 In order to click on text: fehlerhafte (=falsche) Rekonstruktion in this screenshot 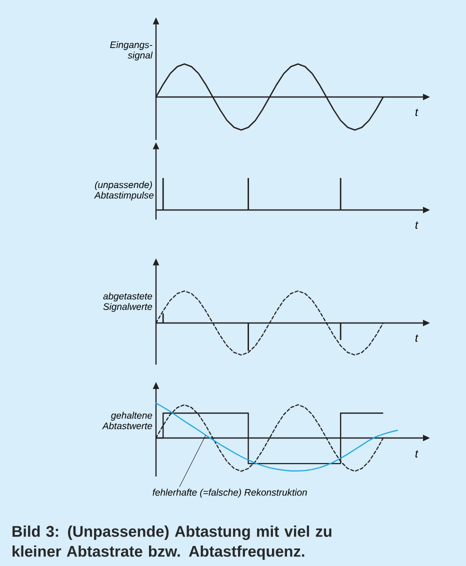, I will do `click(229, 493)`.